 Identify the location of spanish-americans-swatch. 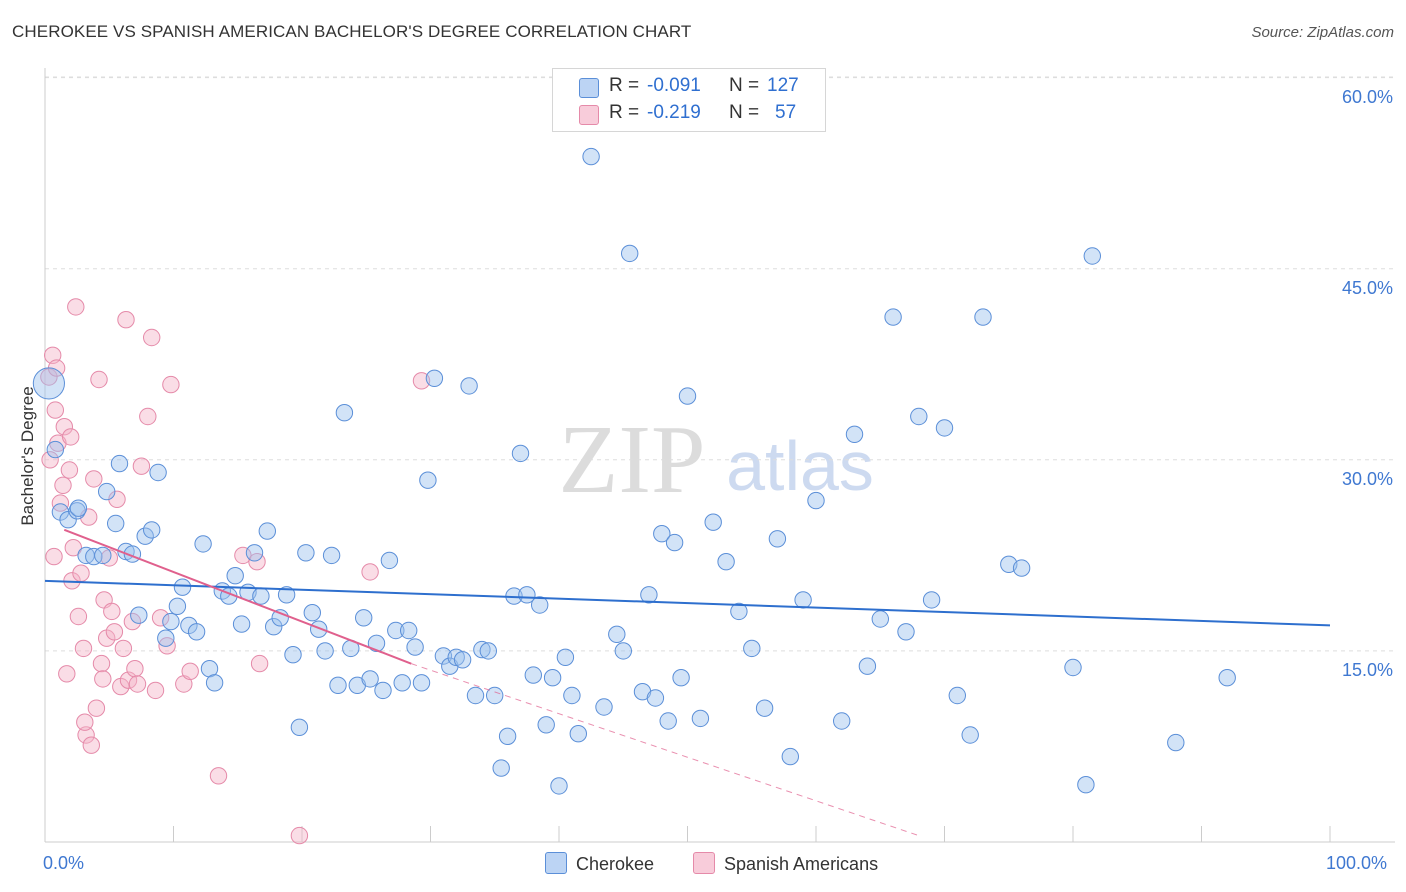
(589, 115).